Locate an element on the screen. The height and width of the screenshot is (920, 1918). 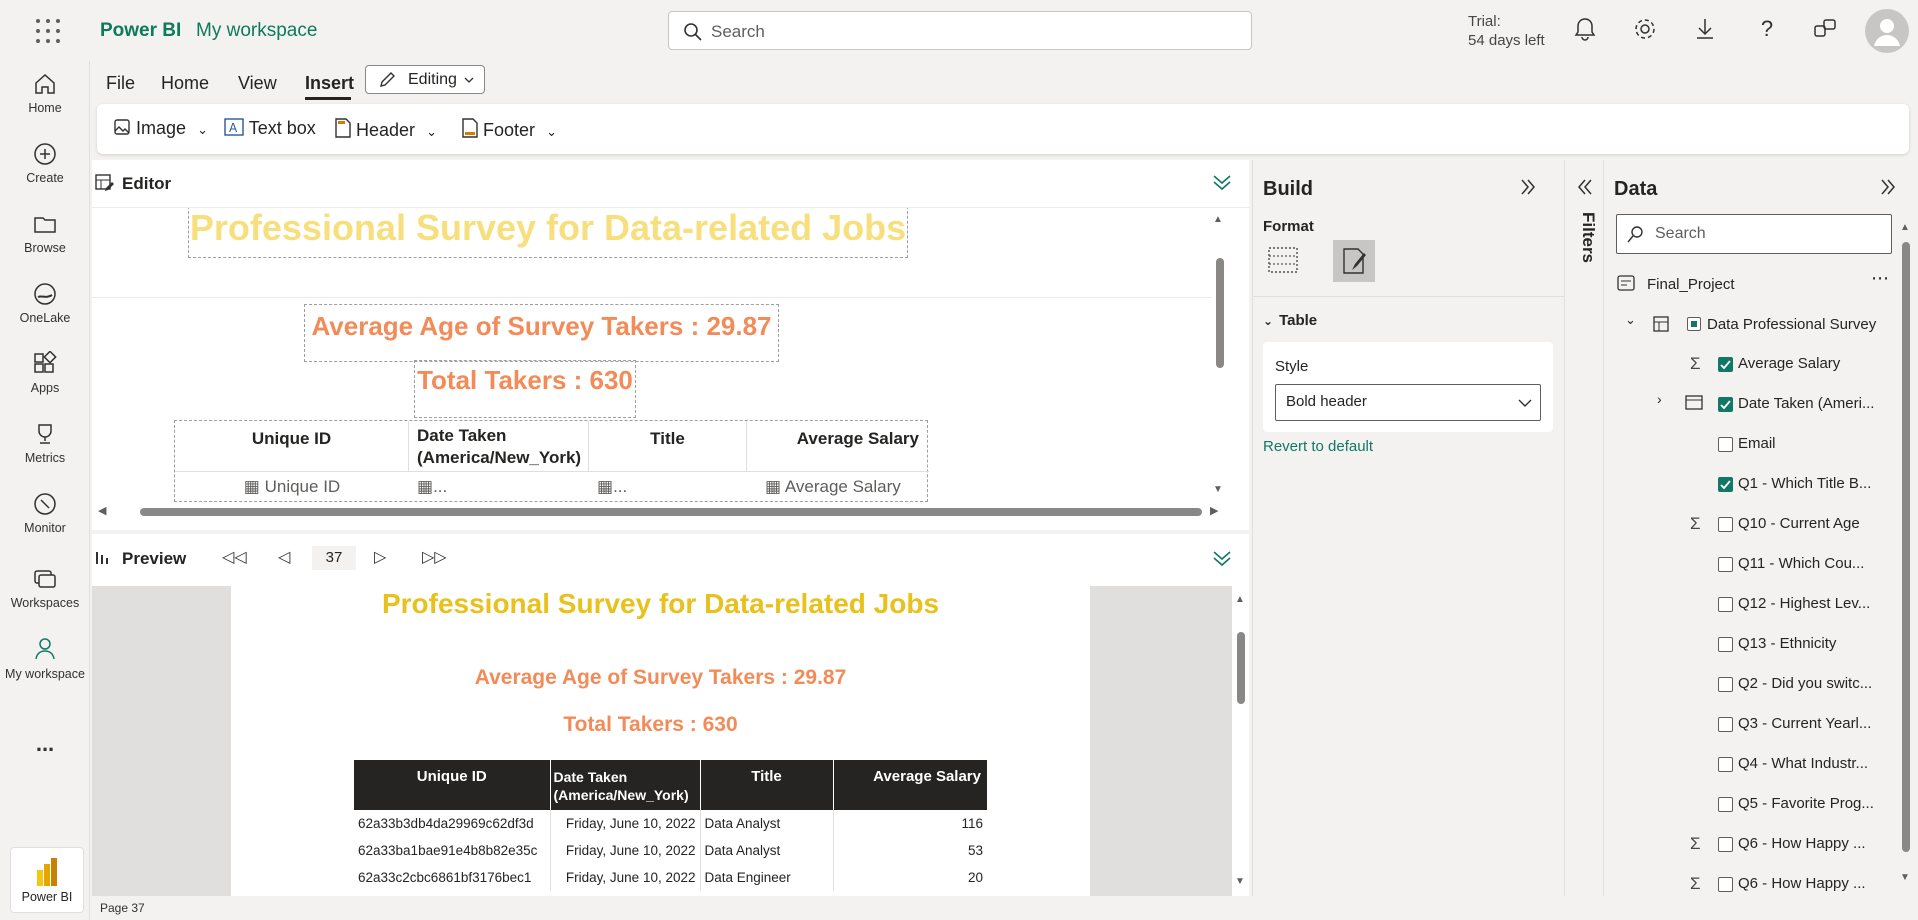
field-item: Email is located at coordinates (1757, 443).